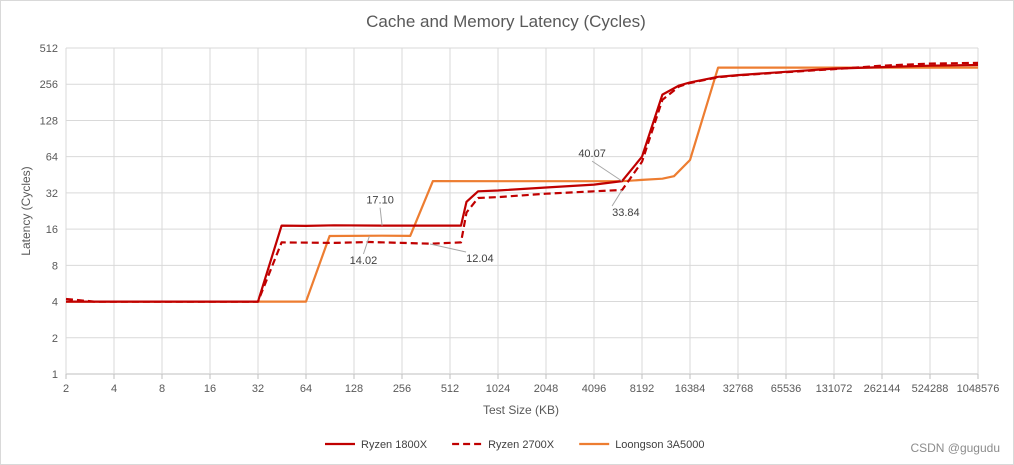  Describe the element at coordinates (506, 21) in the screenshot. I see `chart-title: Cache and Memory Latency (Cycles)` at that location.